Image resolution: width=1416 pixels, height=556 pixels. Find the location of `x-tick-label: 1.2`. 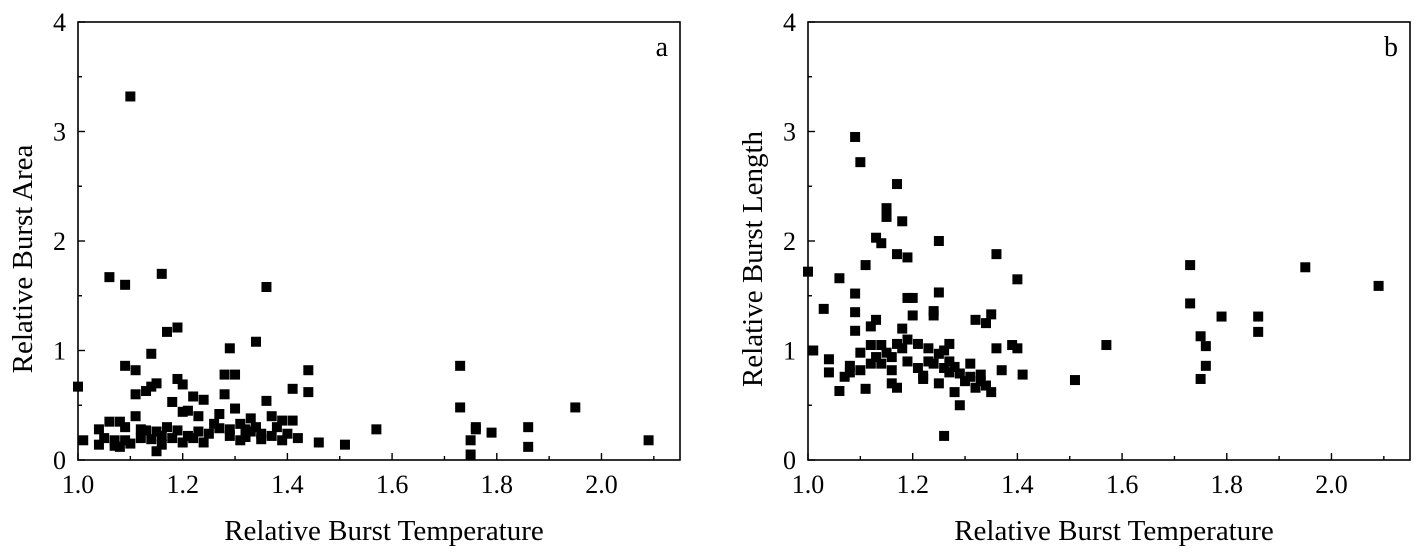

x-tick-label: 1.2 is located at coordinates (912, 484).